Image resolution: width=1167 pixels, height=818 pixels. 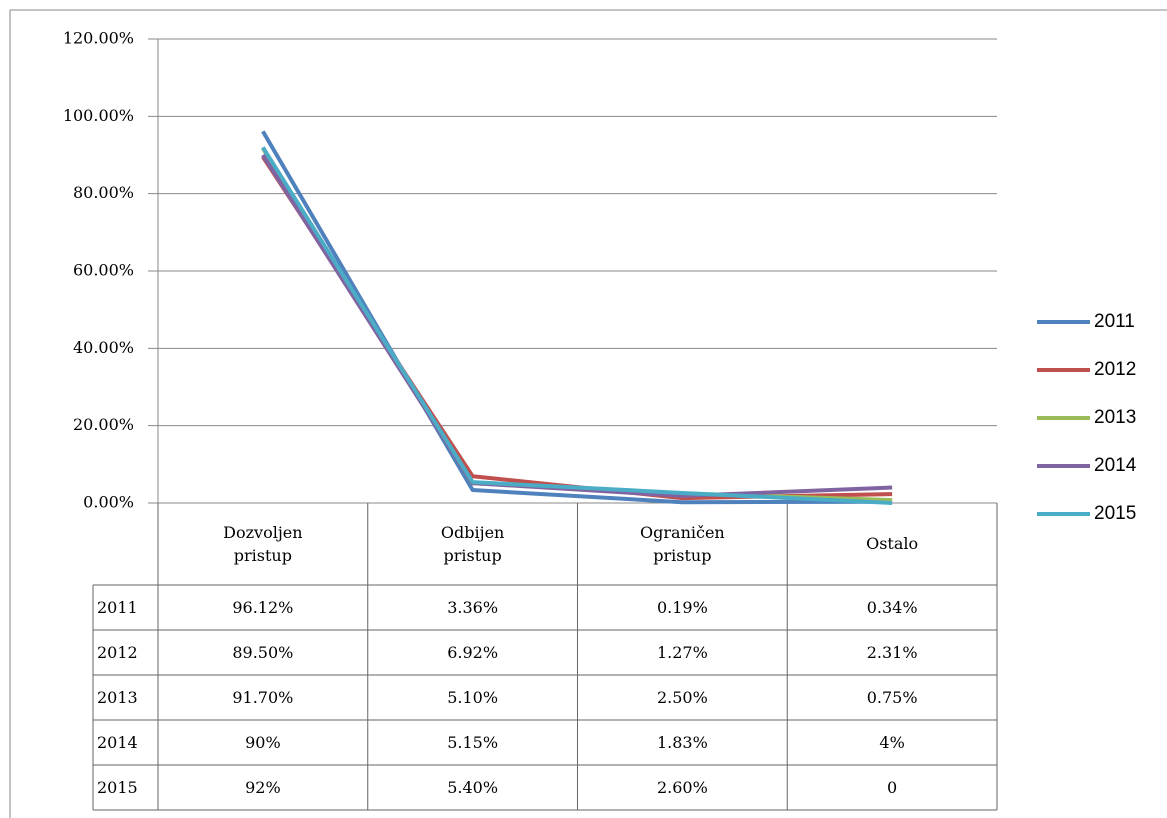 What do you see at coordinates (103, 192) in the screenshot?
I see `y-tick-label: 80.00%` at bounding box center [103, 192].